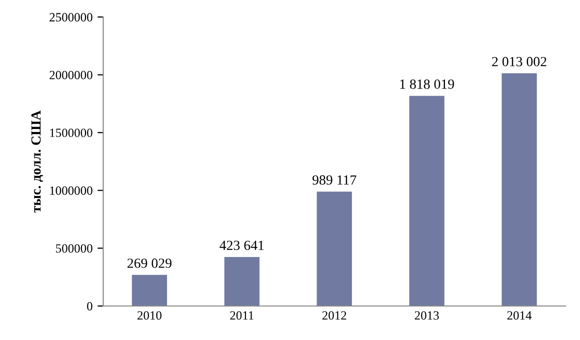  Describe the element at coordinates (74, 248) in the screenshot. I see `y-tick-label: 500000` at that location.